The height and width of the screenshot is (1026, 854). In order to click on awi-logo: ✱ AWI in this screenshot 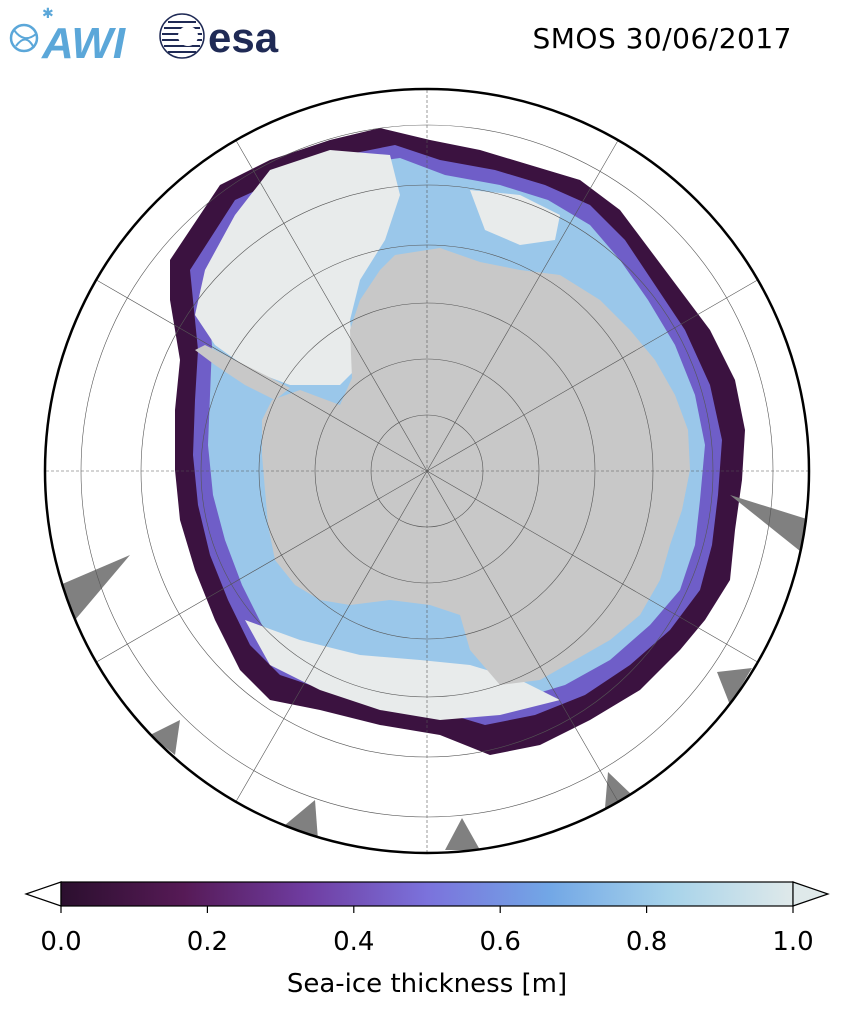, I will do `click(67, 34)`.